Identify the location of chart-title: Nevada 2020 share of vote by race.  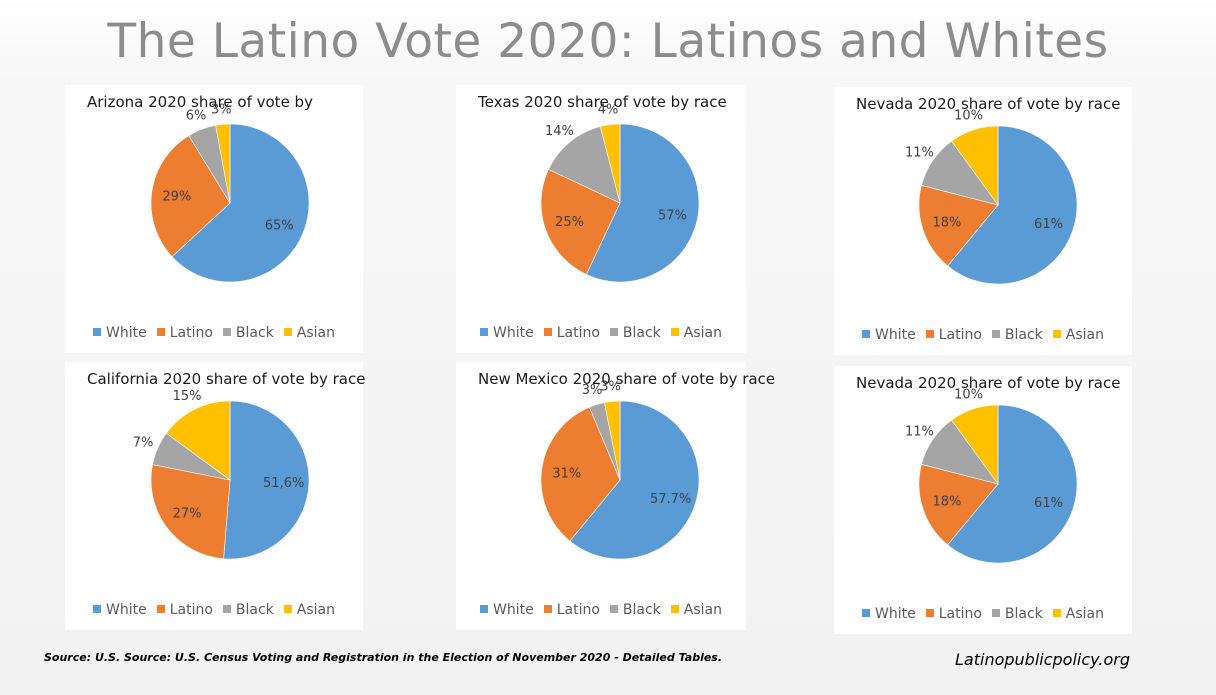
(988, 104).